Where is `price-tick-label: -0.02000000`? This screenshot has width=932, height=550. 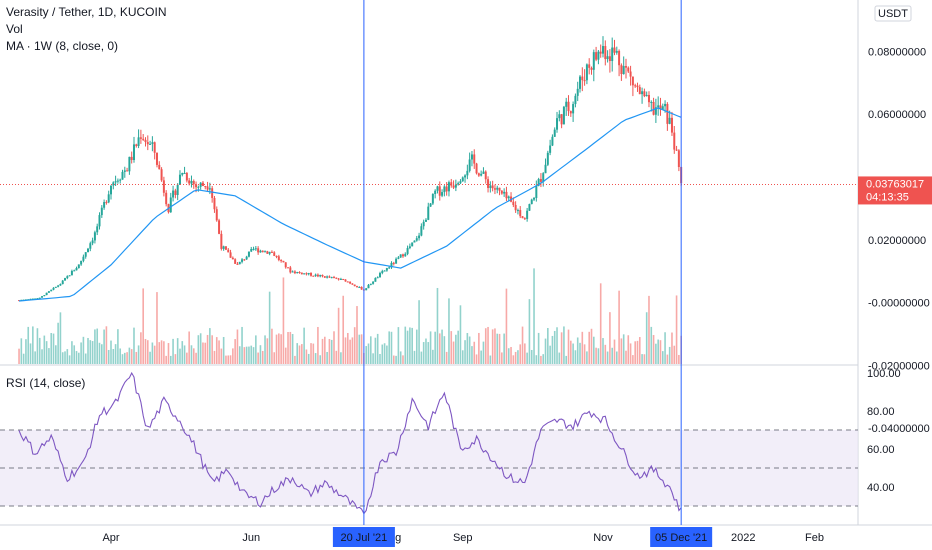 price-tick-label: -0.02000000 is located at coordinates (899, 366).